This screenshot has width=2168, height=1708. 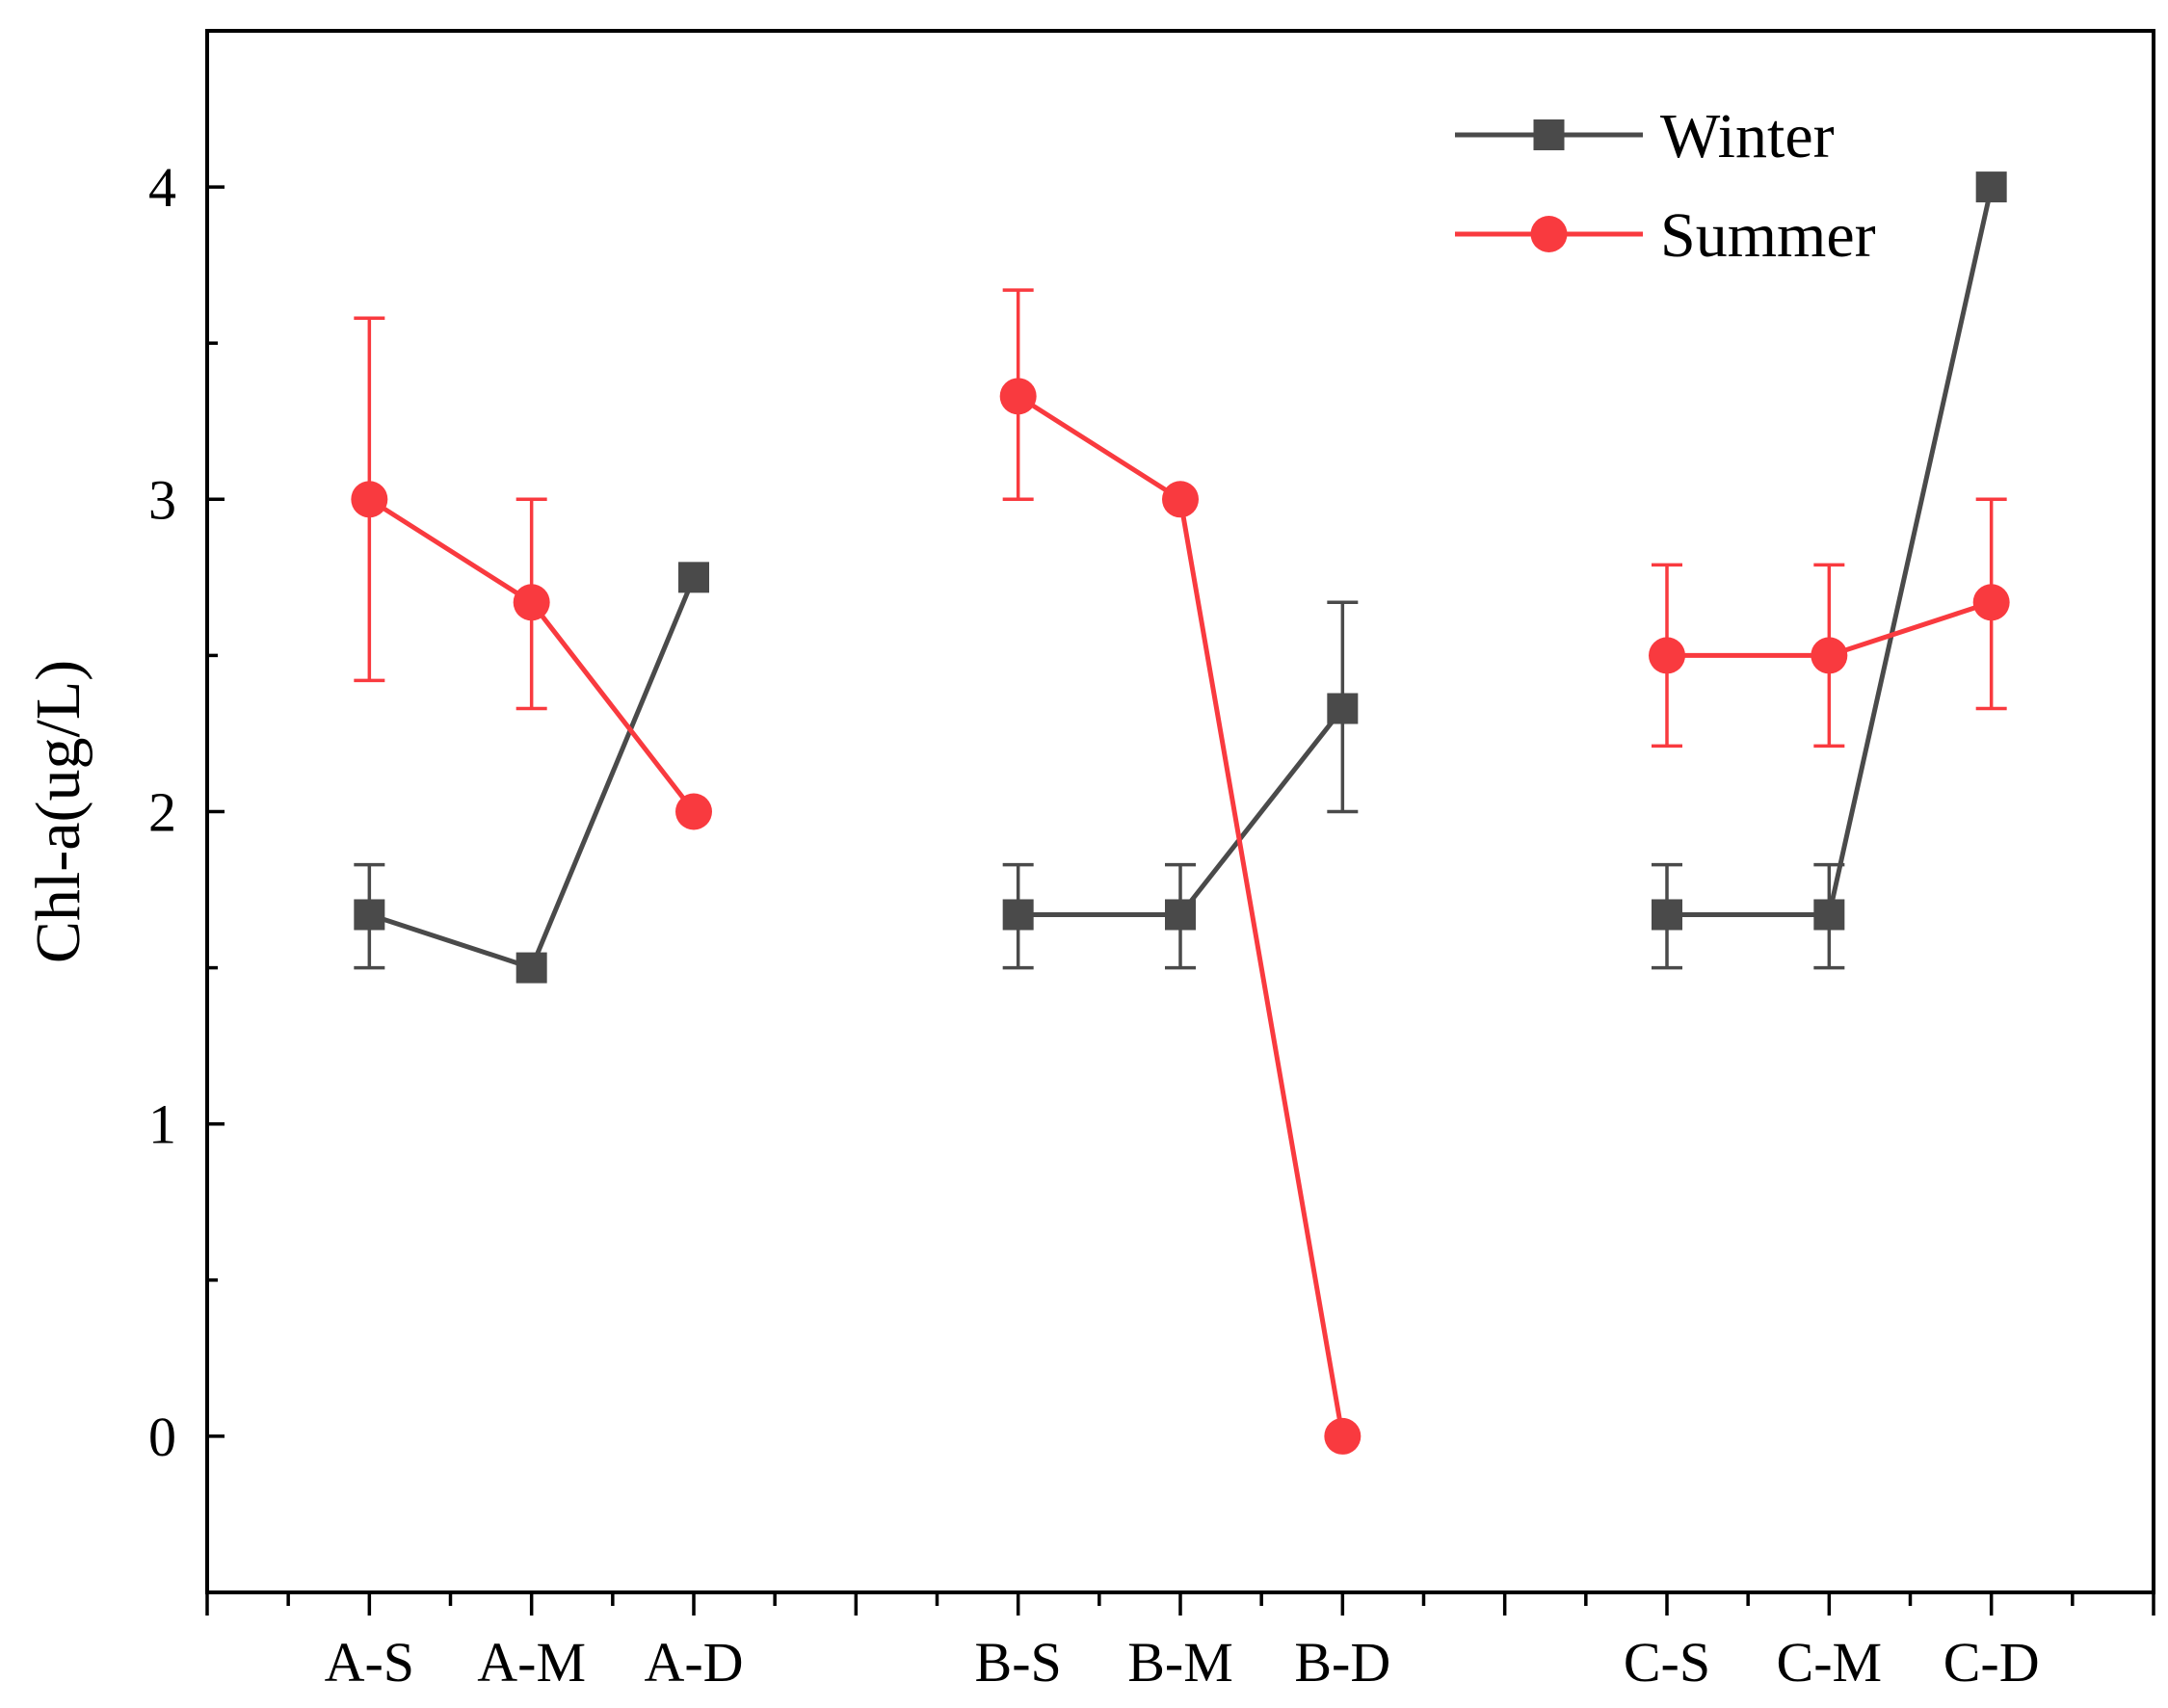 What do you see at coordinates (162, 1125) in the screenshot?
I see `y-tick-label: 1` at bounding box center [162, 1125].